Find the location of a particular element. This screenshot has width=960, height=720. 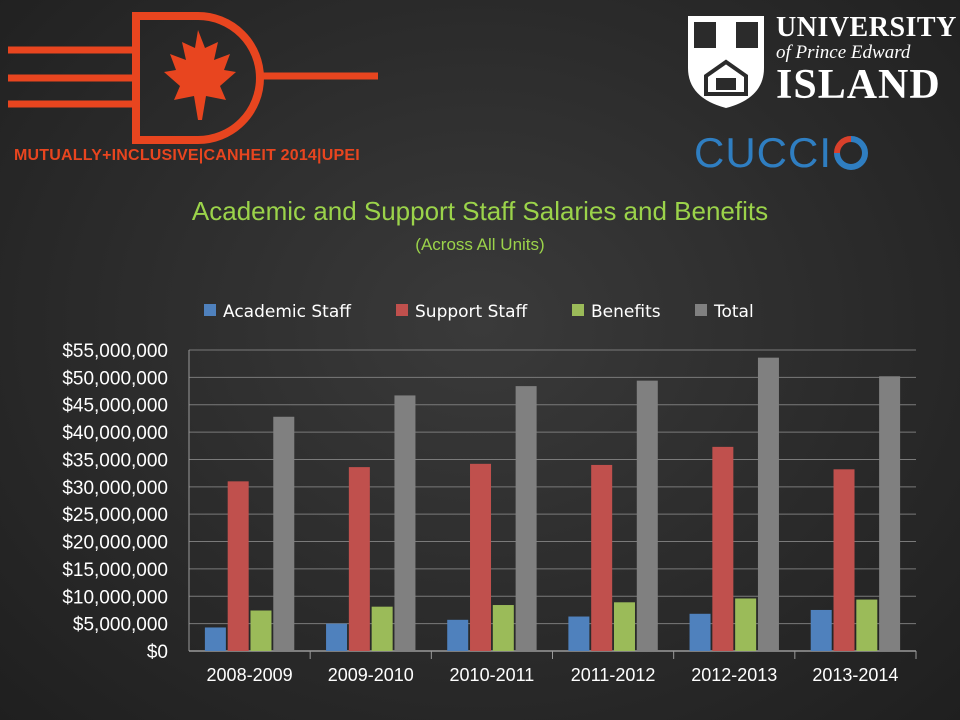

upei-line-island: ISLAND is located at coordinates (858, 85).